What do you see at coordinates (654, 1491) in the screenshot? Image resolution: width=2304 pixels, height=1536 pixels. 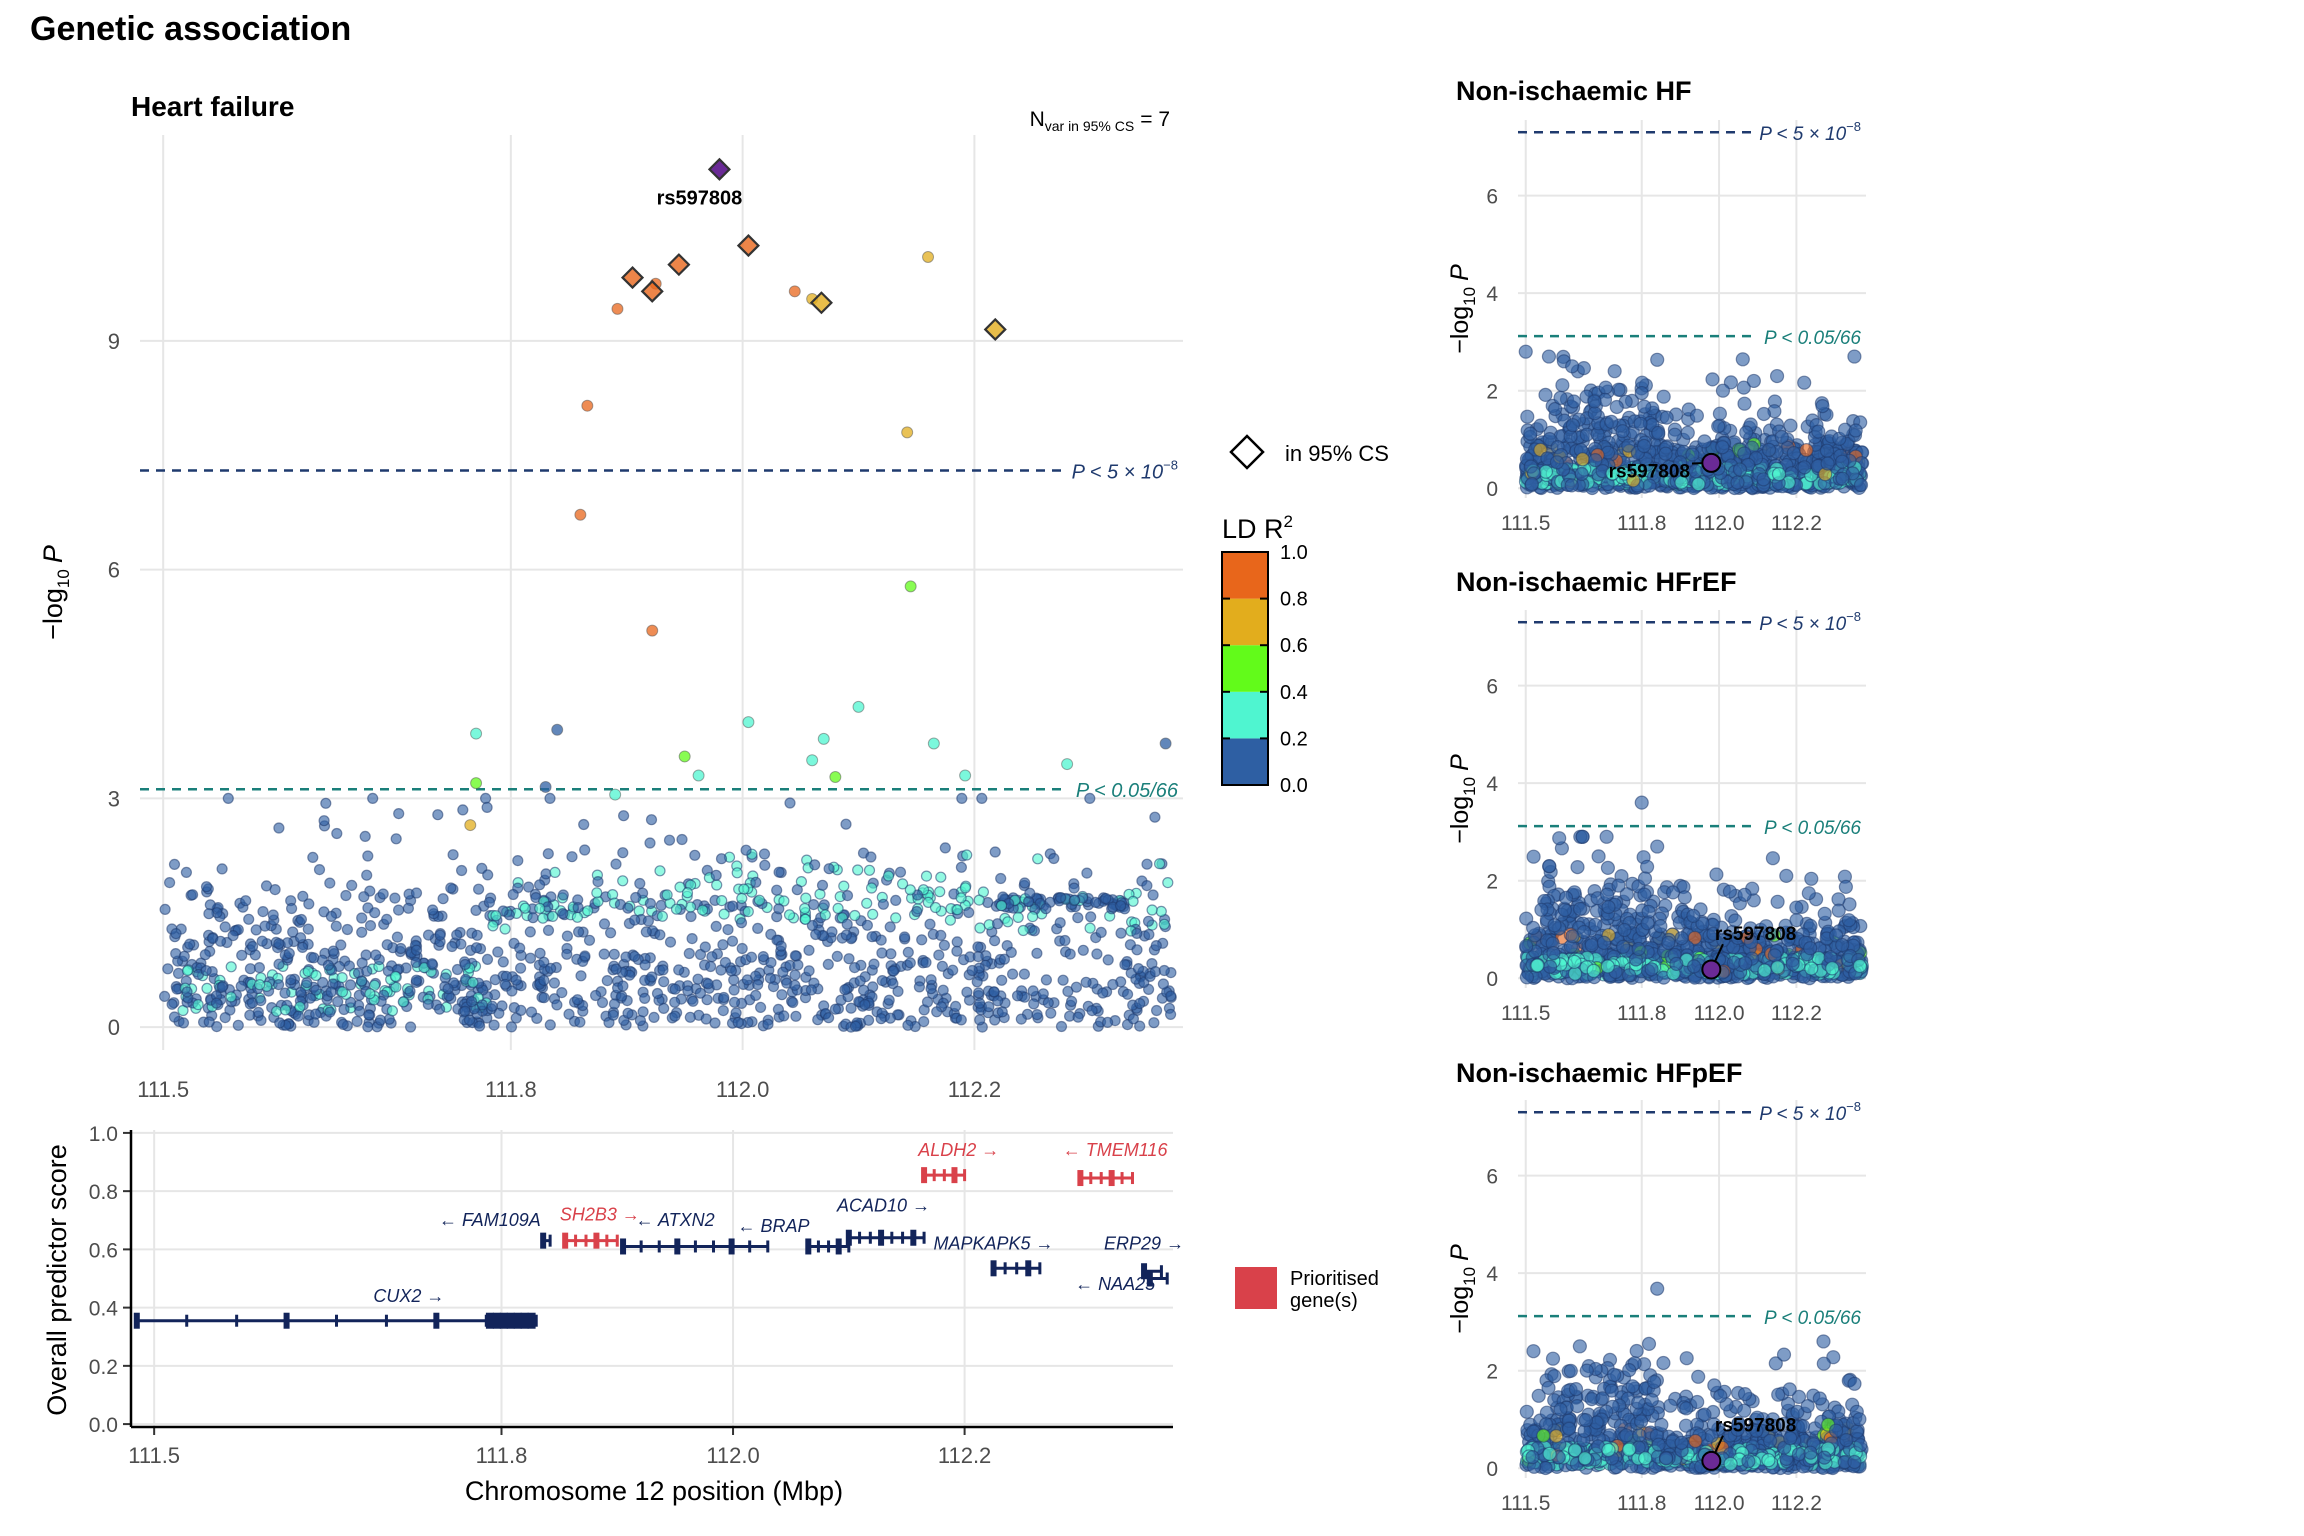 I see `x-axis-title: Chromosome 12 position (Mbp)` at bounding box center [654, 1491].